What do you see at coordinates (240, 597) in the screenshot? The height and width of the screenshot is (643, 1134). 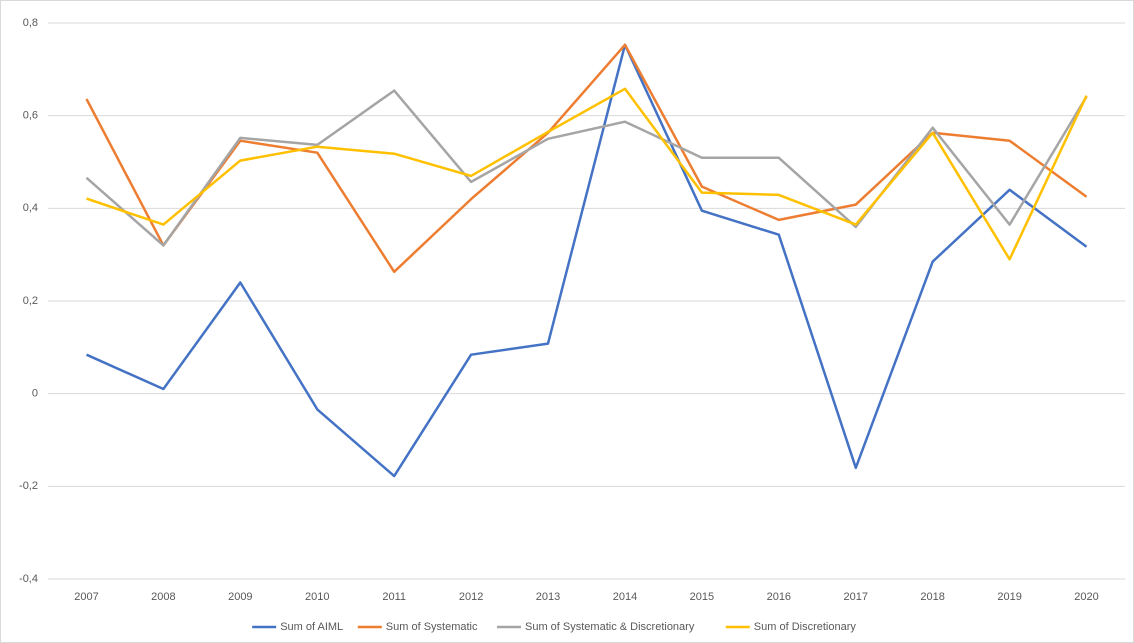 I see `x-tick-label: 2009` at bounding box center [240, 597].